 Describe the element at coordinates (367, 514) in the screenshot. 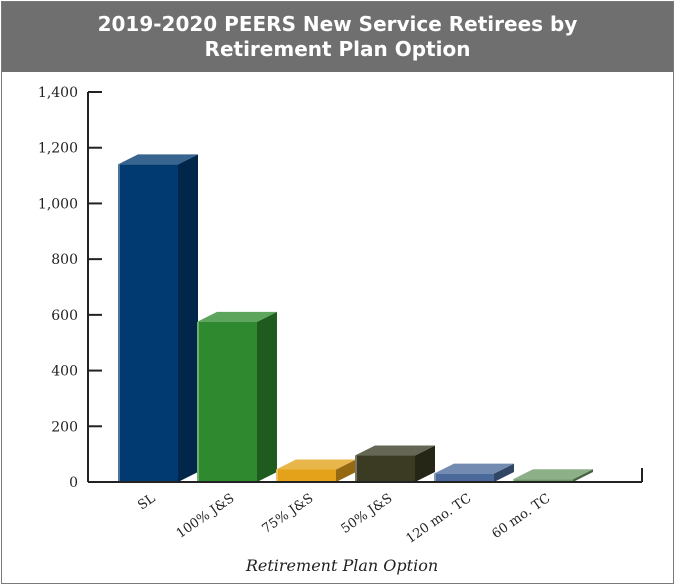

I see `x-tick-label: 50% J&S` at that location.